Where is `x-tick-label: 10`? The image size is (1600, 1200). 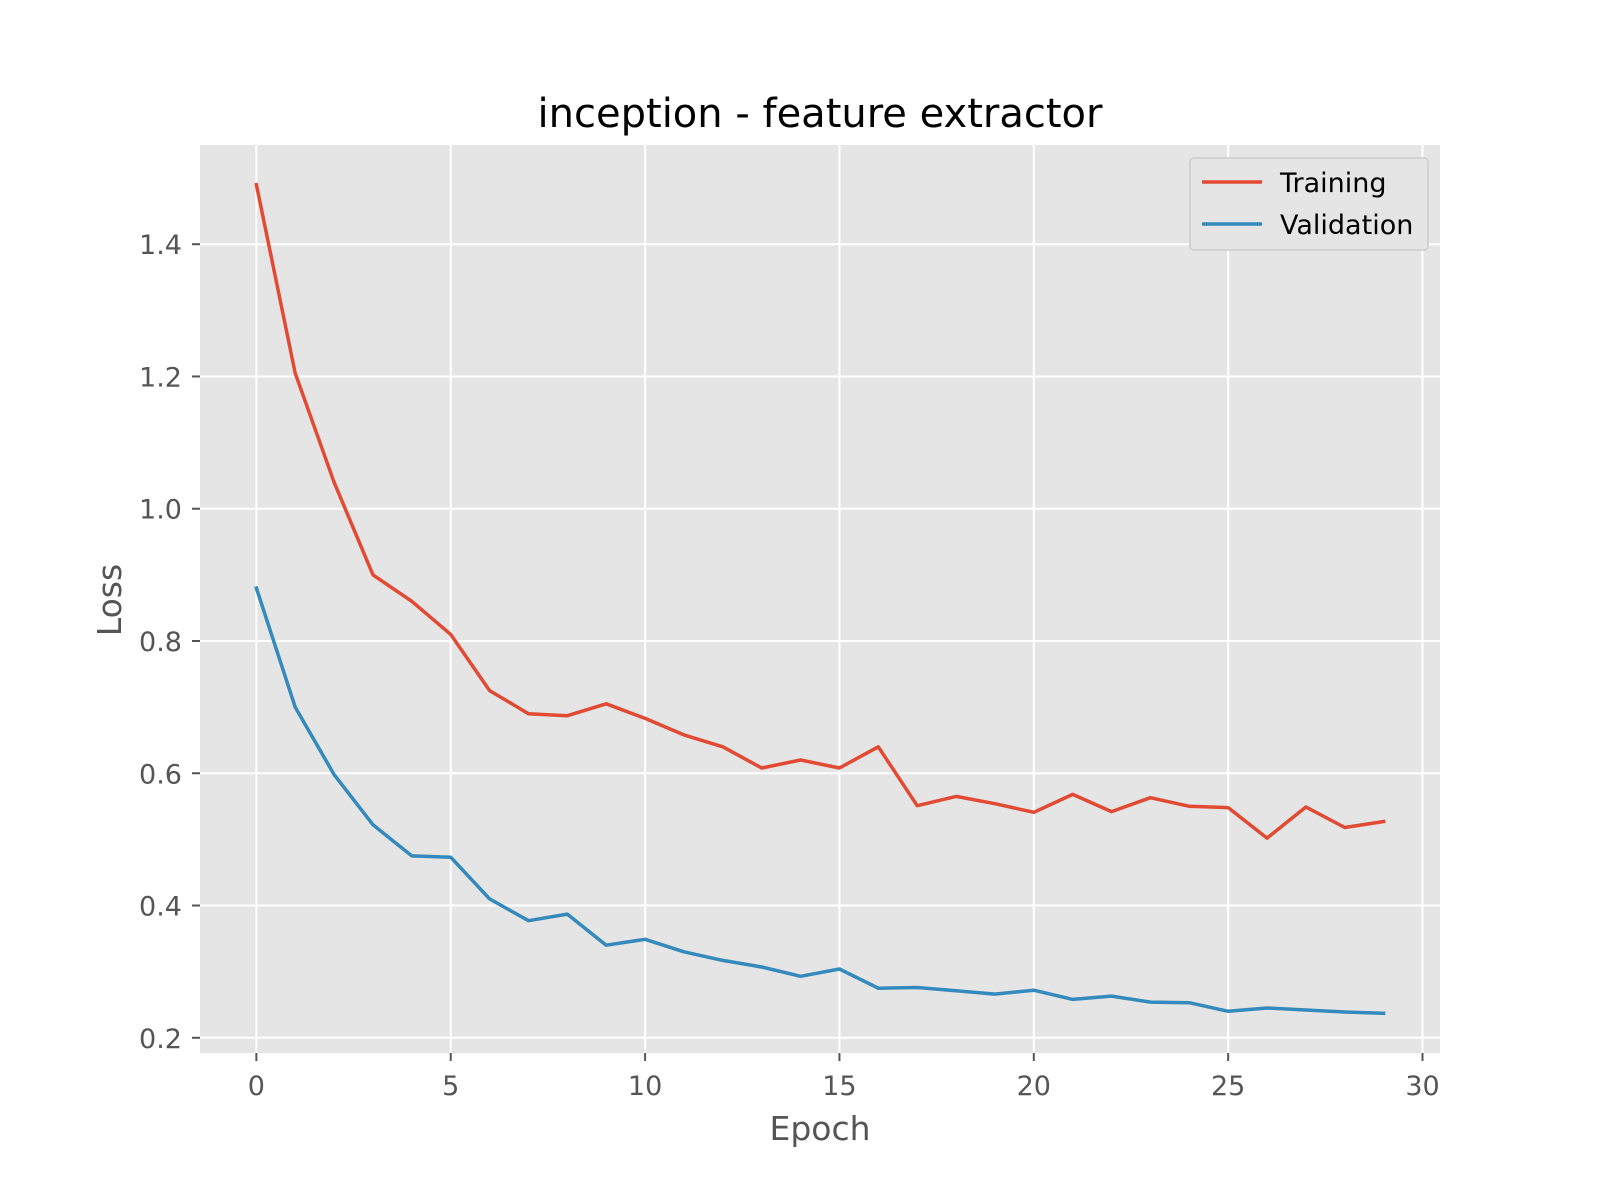
x-tick-label: 10 is located at coordinates (645, 1086).